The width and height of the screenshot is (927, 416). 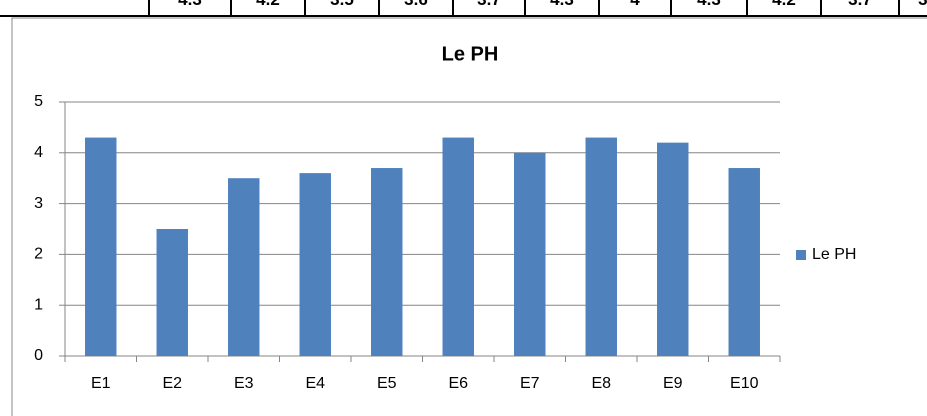 What do you see at coordinates (38, 355) in the screenshot?
I see `y-tick-label: 0` at bounding box center [38, 355].